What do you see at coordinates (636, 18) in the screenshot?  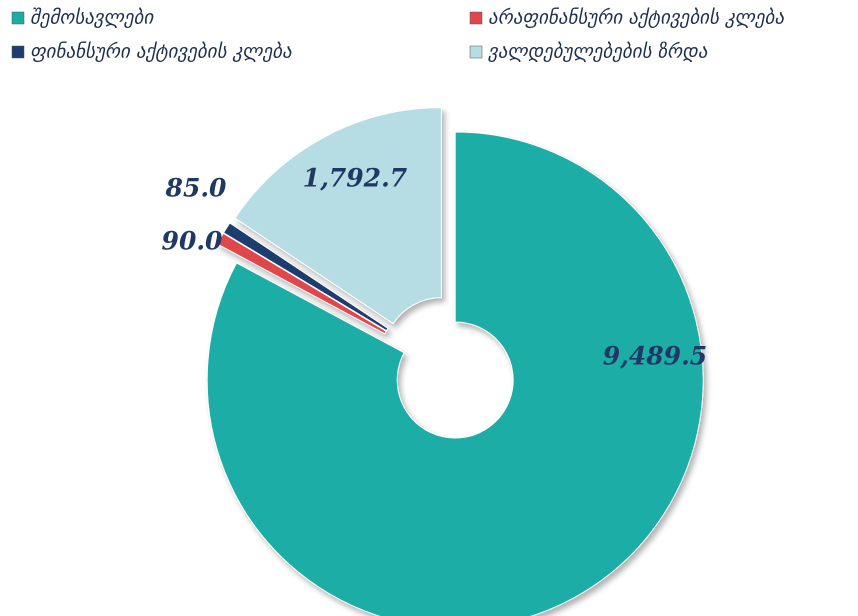 I see `legend-label: არაფინანსური აქტივების კლება` at bounding box center [636, 18].